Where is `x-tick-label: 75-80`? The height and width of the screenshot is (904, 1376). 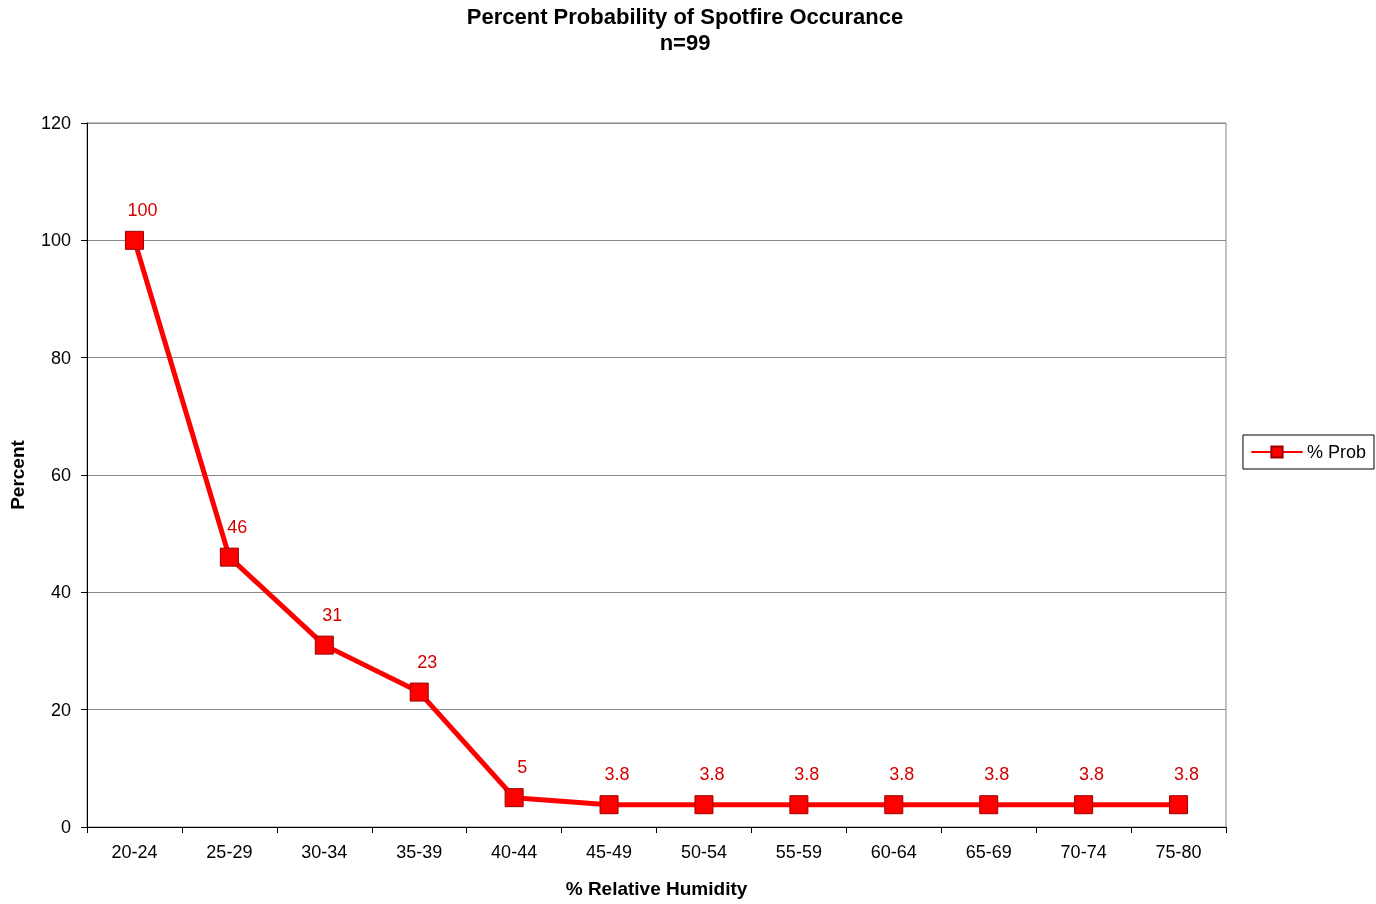 x-tick-label: 75-80 is located at coordinates (1178, 852).